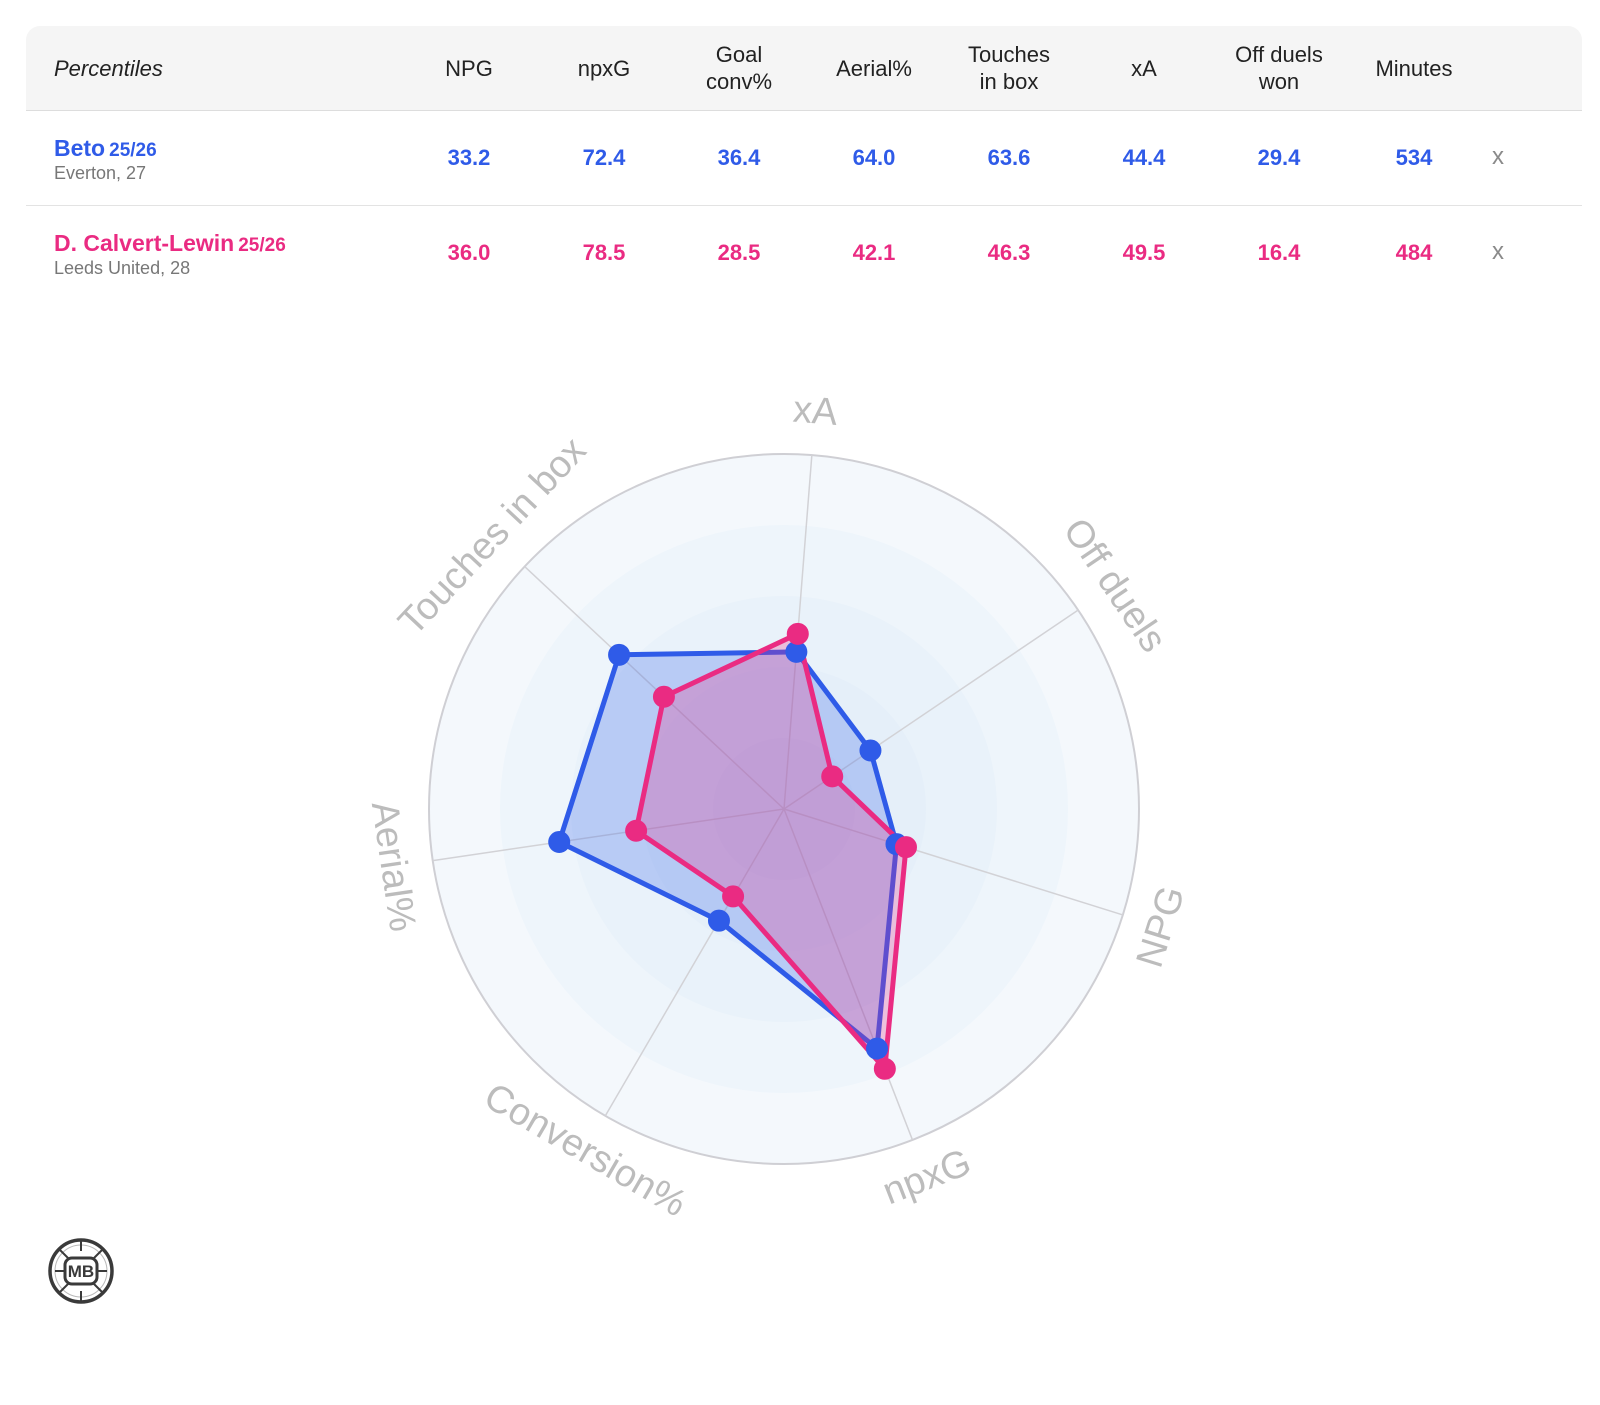 This screenshot has height=1405, width=1600. I want to click on player-name: Beto 25/26, so click(105, 148).